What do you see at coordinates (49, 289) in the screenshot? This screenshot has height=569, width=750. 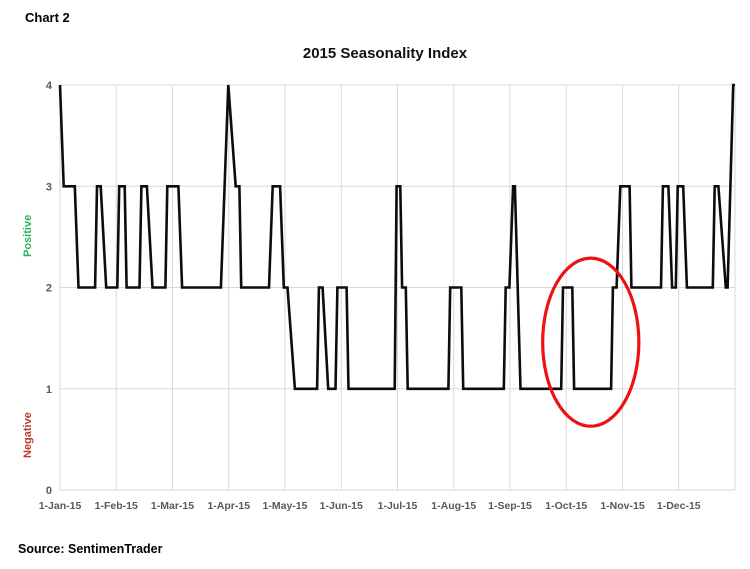 I see `y-tick-label: 2` at bounding box center [49, 289].